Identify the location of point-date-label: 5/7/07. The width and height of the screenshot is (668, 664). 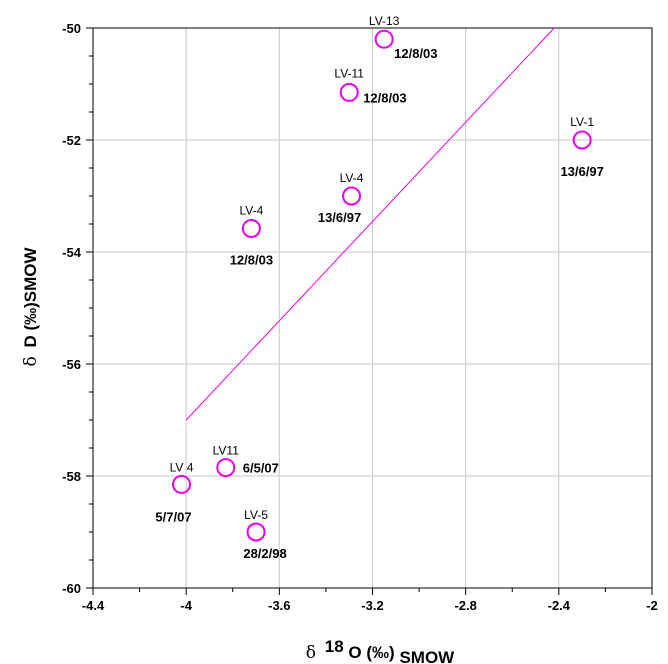
(173, 516).